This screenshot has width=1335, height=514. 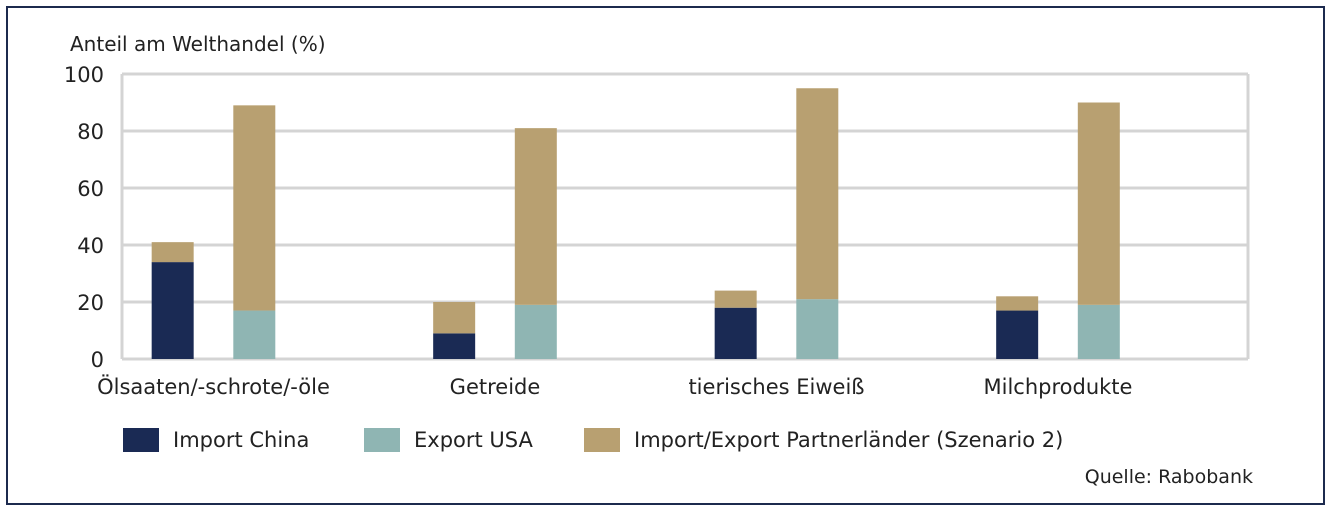 What do you see at coordinates (198, 44) in the screenshot?
I see `y-axis-title: Anteil am Welthandel (%)` at bounding box center [198, 44].